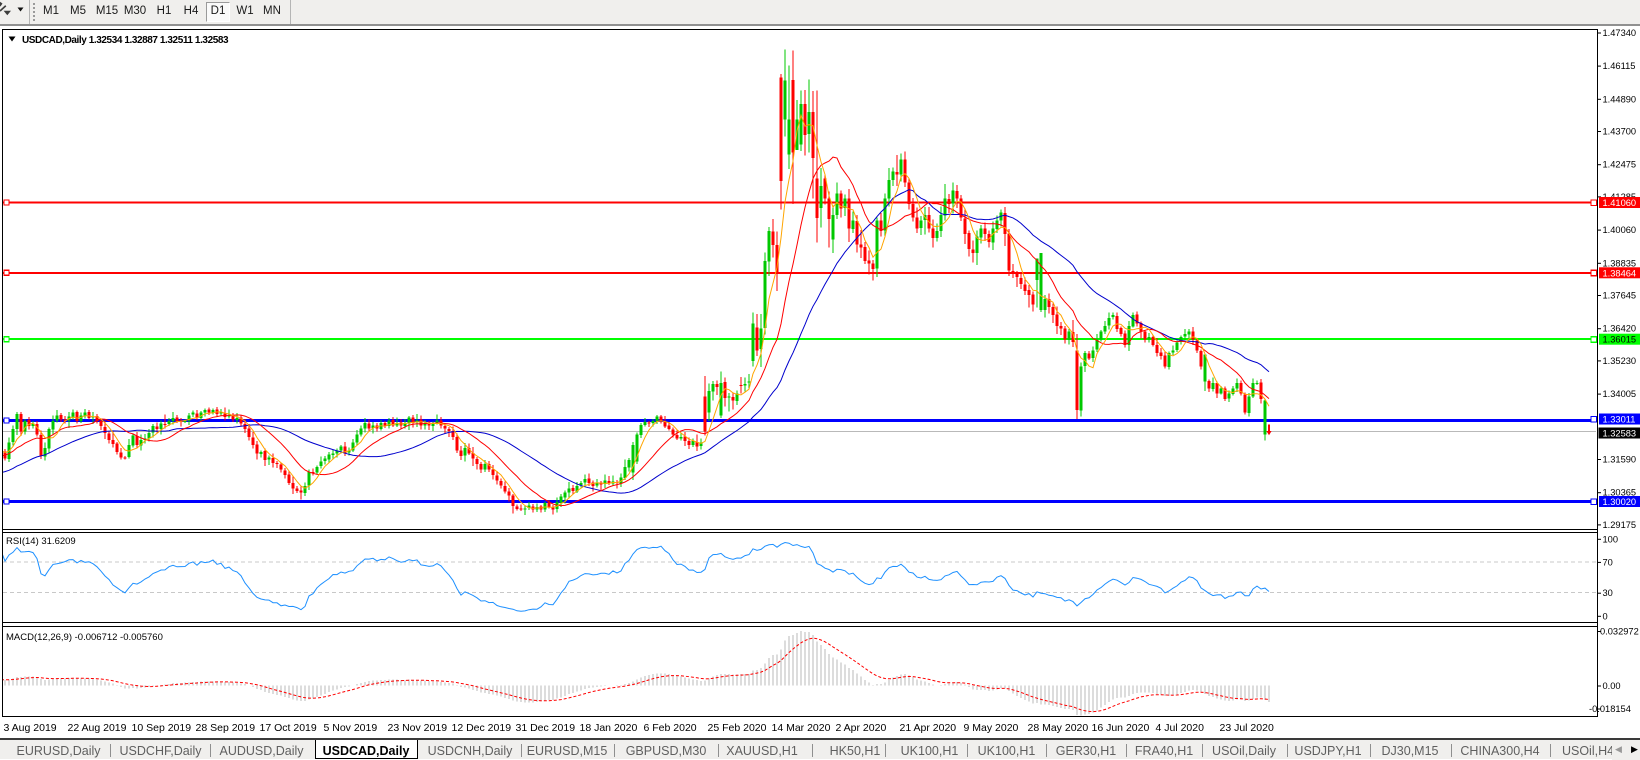  Describe the element at coordinates (482, 728) in the screenshot. I see `svg-text: 12 Dec 2019` at that location.